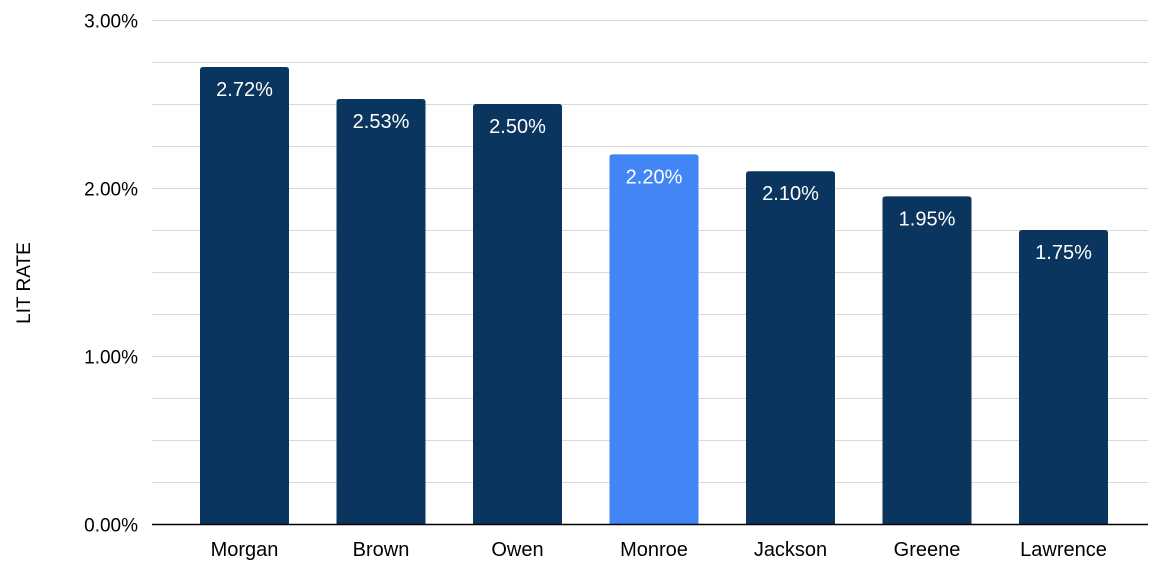  I want to click on data-label: 2.50%, so click(517, 127).